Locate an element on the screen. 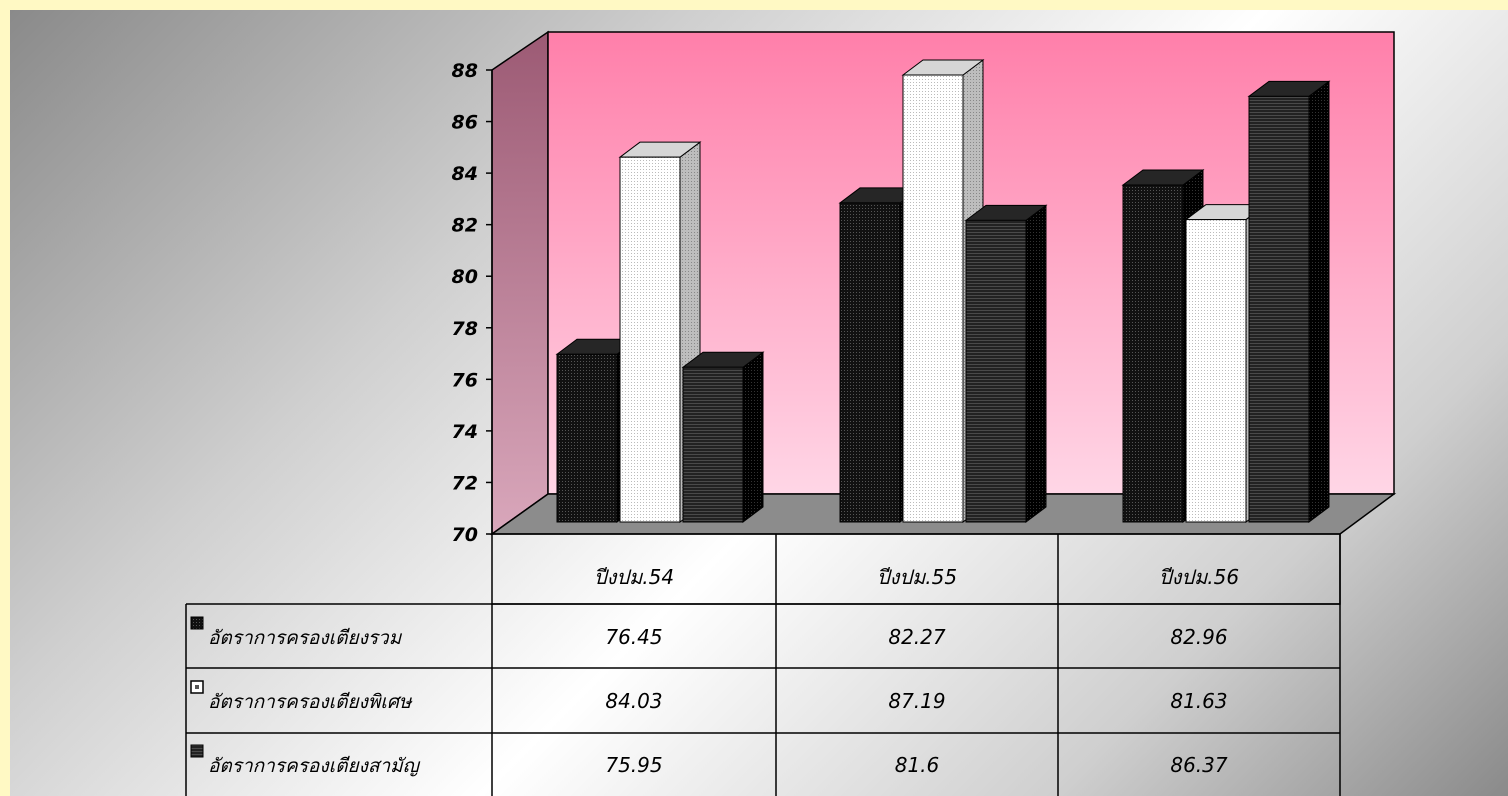 This screenshot has width=1508, height=796. y-tick-label: 86 is located at coordinates (465, 123).